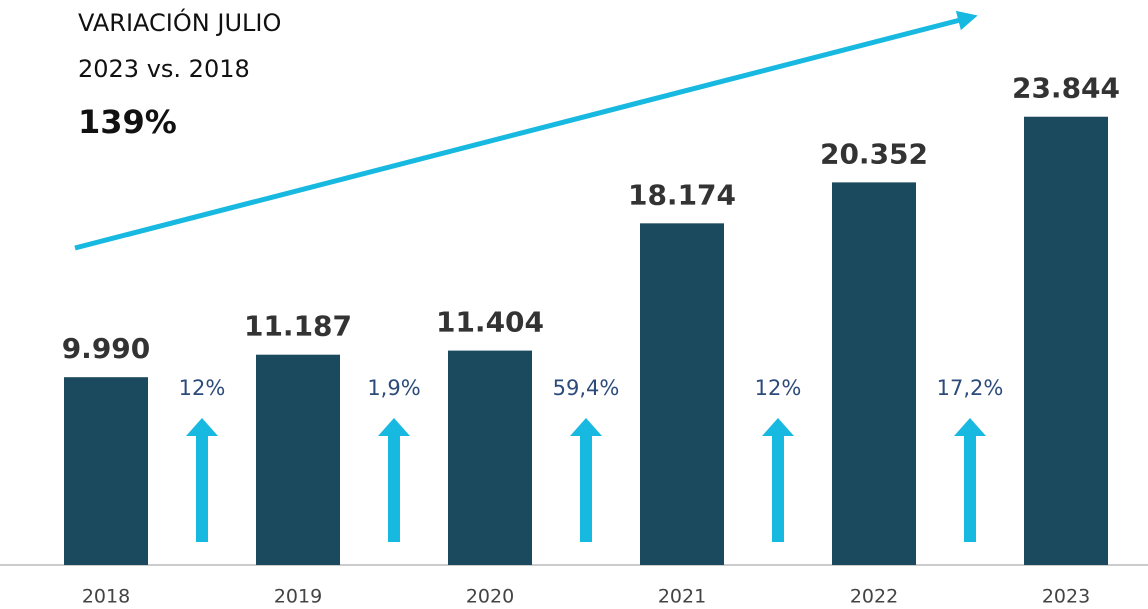 The height and width of the screenshot is (609, 1148). What do you see at coordinates (1066, 88) in the screenshot?
I see `value-label: 23.844` at bounding box center [1066, 88].